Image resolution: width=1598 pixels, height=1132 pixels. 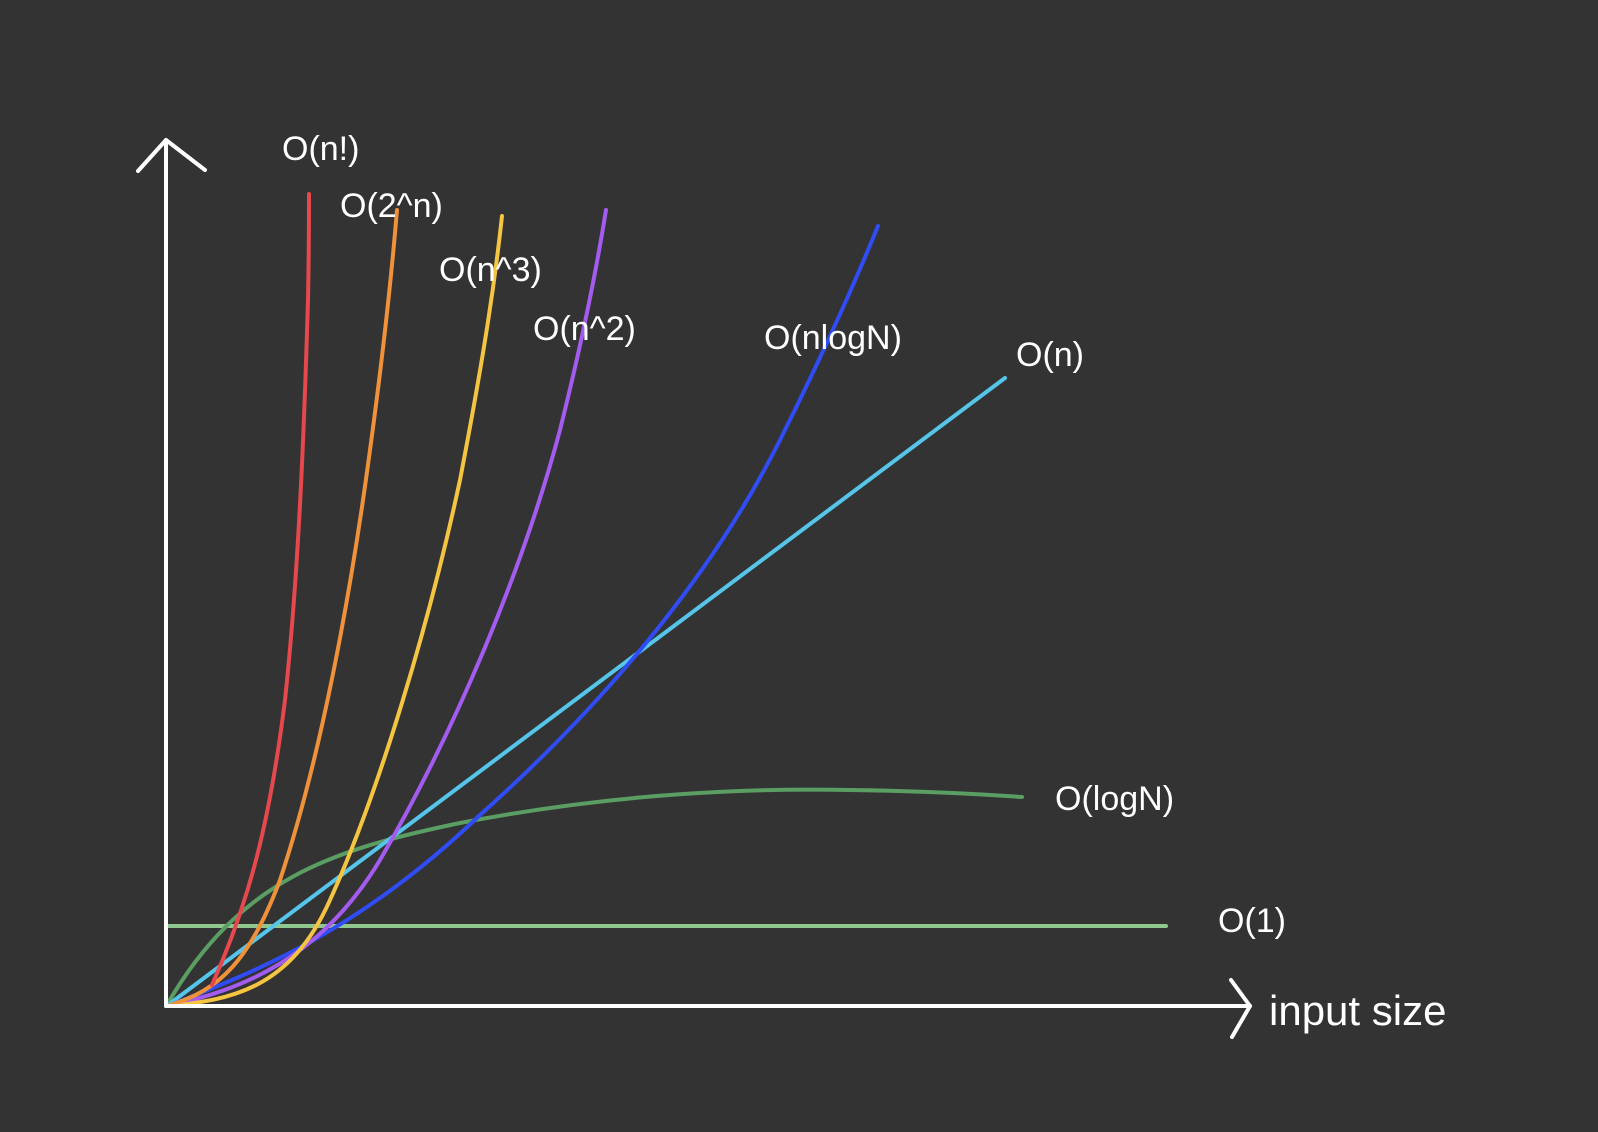 I want to click on label-factorial: O(n!), so click(x=320, y=149).